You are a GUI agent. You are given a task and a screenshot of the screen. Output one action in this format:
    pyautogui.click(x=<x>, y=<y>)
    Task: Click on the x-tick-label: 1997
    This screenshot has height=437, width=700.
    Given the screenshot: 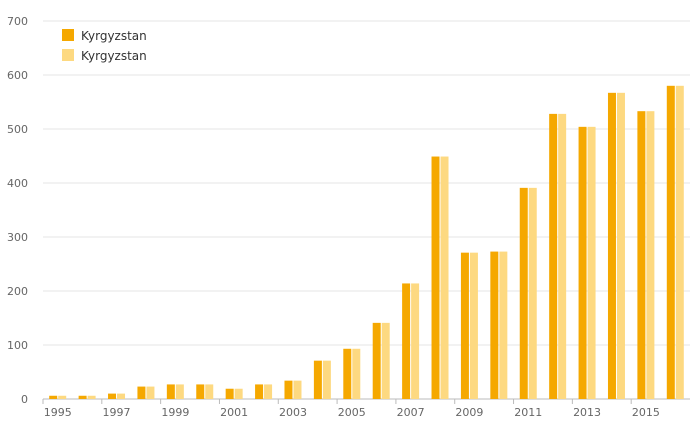 What is the action you would take?
    pyautogui.click(x=117, y=412)
    